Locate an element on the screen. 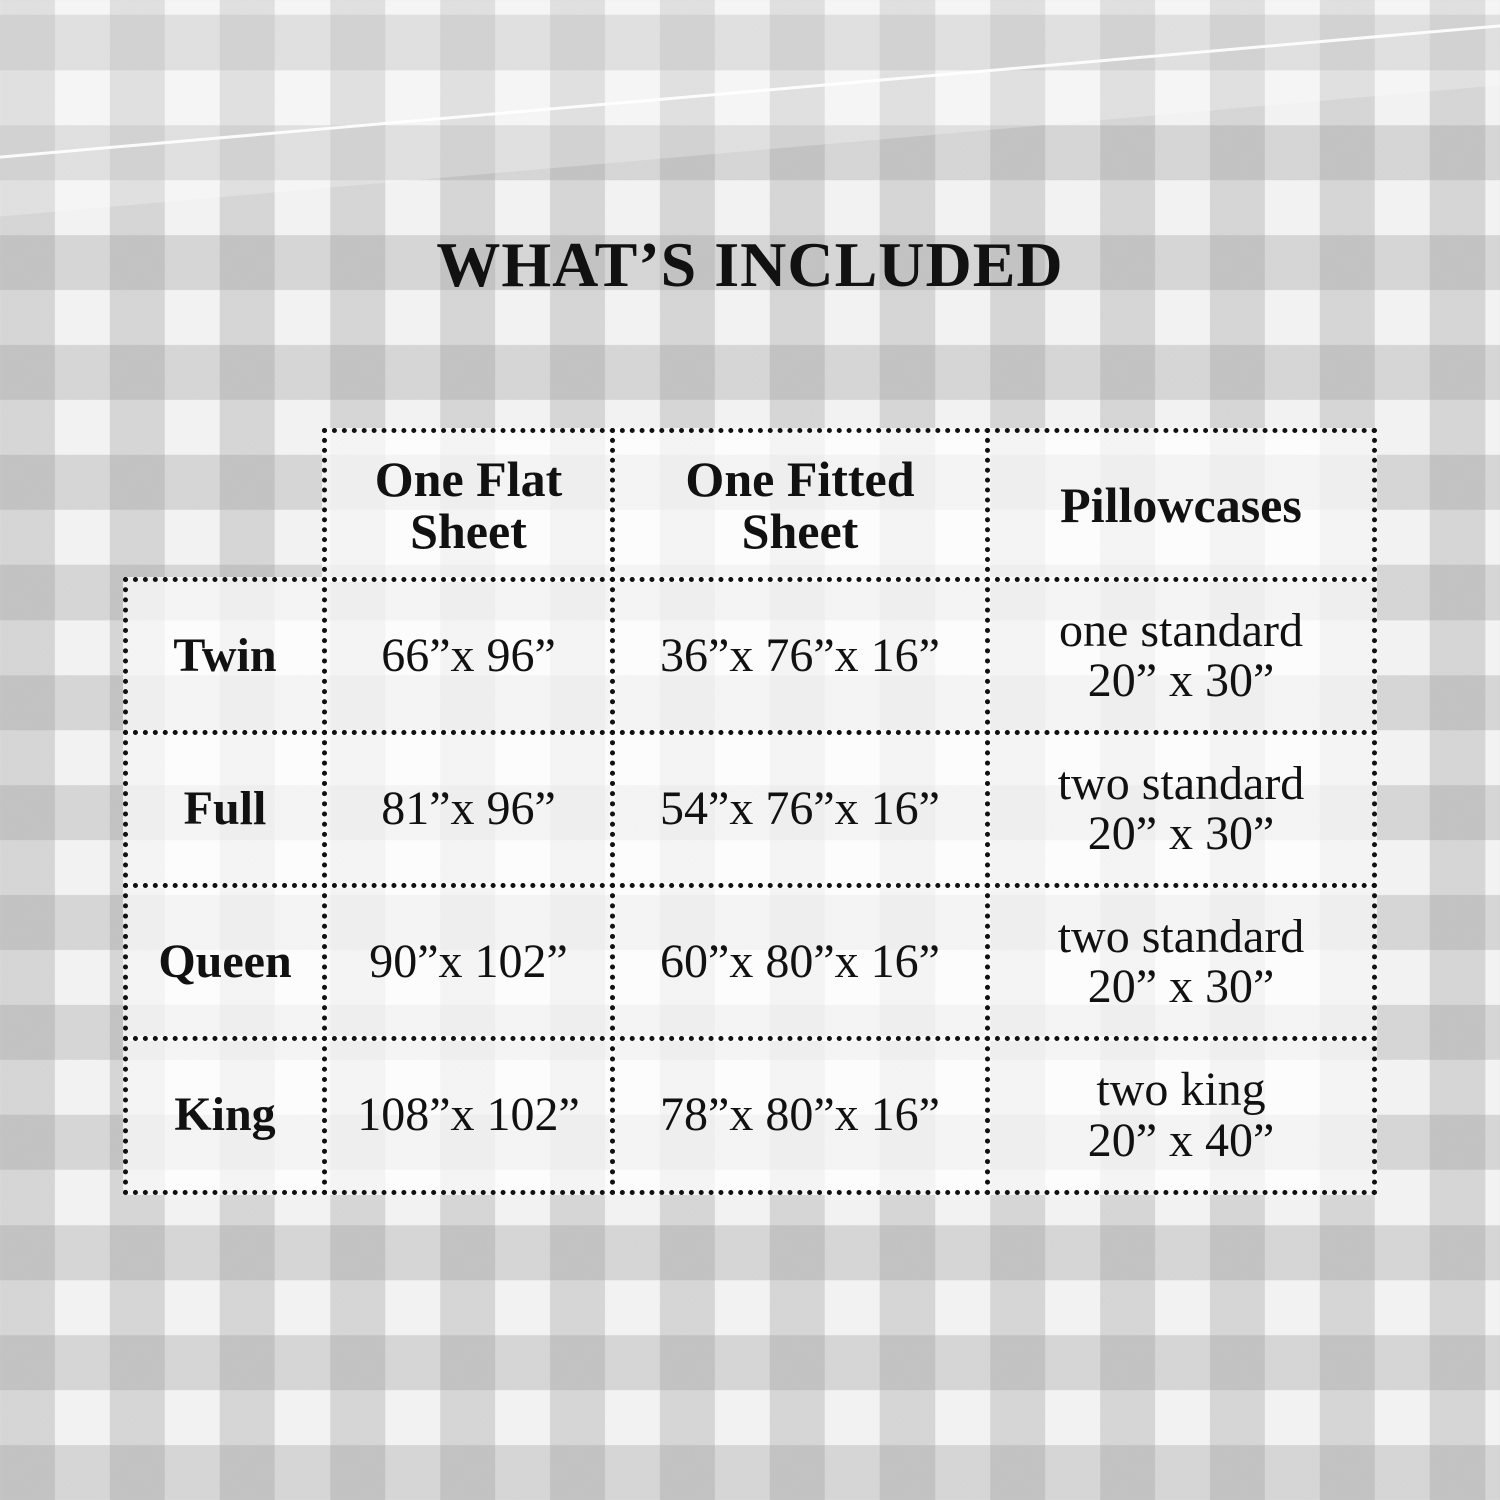 This screenshot has height=1500, width=1500. pillowcase-info: one standard 20” x 30” is located at coordinates (1181, 656).